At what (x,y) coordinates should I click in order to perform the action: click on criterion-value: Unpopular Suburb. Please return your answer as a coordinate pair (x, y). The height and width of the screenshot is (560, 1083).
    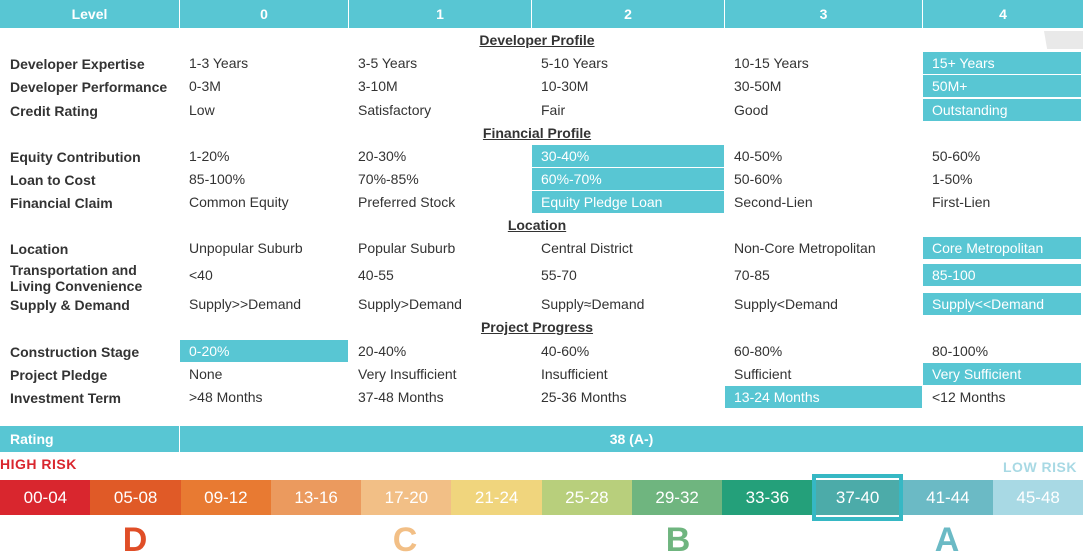
    Looking at the image, I should click on (246, 248).